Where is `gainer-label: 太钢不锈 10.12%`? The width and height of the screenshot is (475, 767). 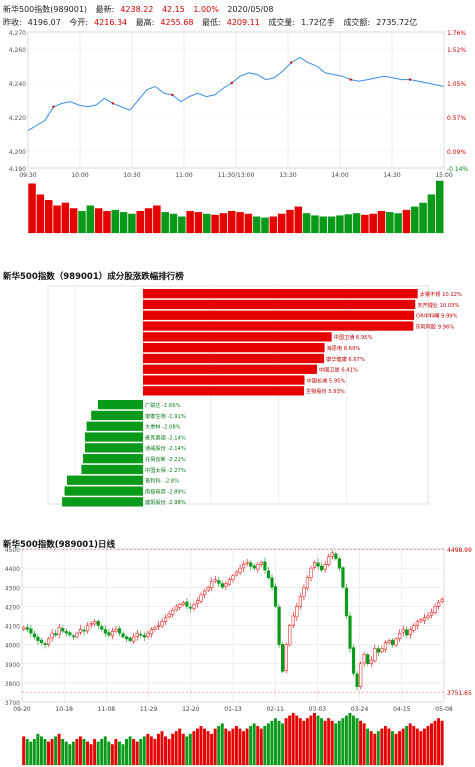 gainer-label: 太钢不锈 10.12% is located at coordinates (441, 294).